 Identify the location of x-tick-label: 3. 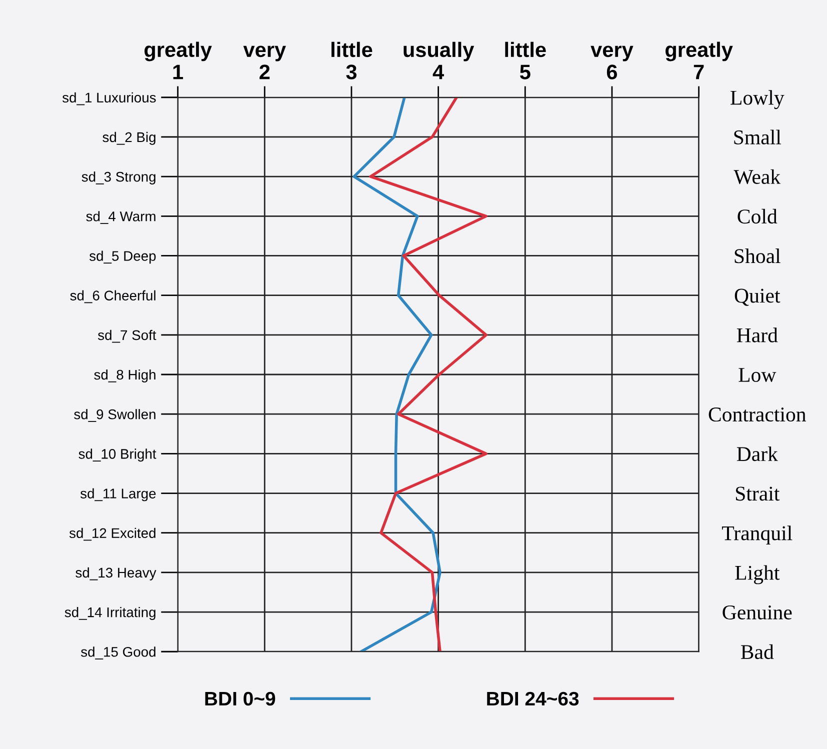
(351, 72).